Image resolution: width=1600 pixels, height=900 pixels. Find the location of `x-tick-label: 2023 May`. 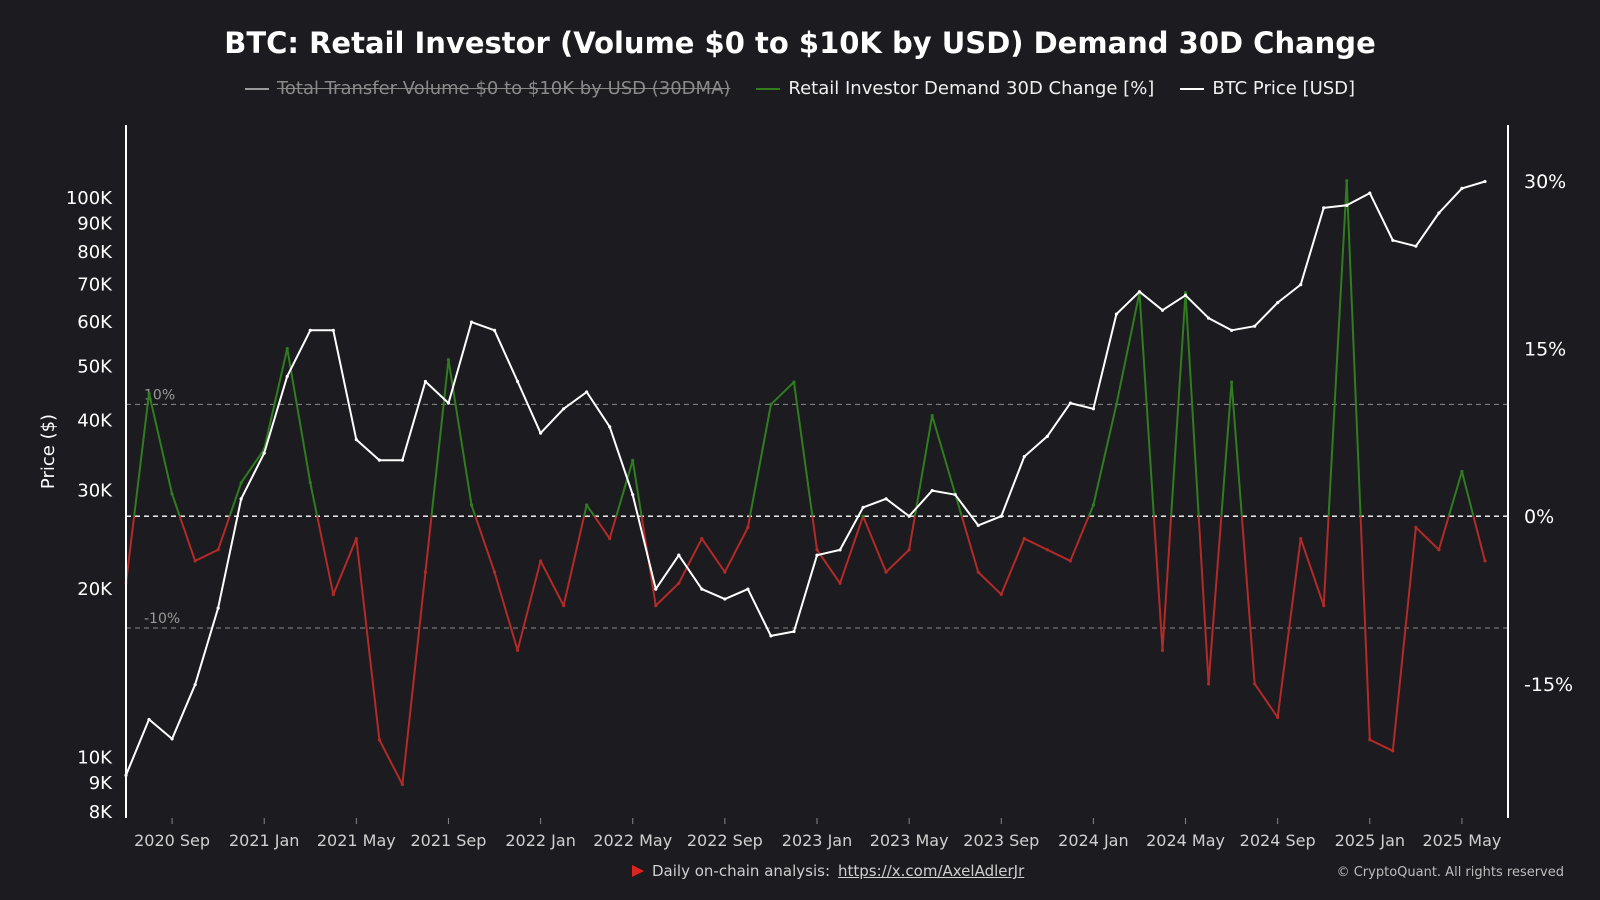

x-tick-label: 2023 May is located at coordinates (909, 840).